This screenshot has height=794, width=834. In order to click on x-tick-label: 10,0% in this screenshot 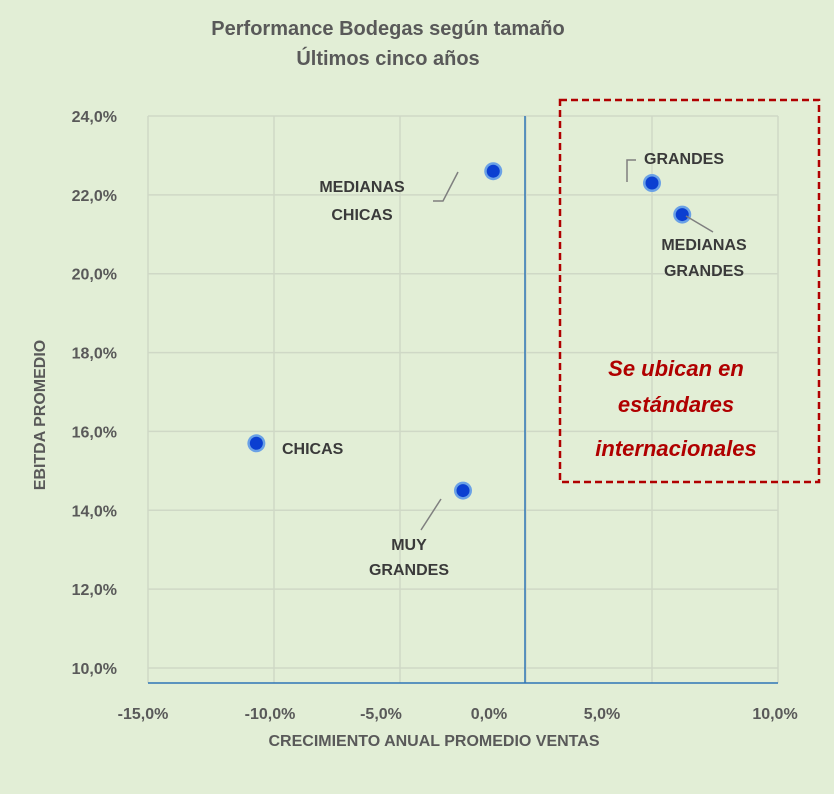, I will do `click(774, 714)`.